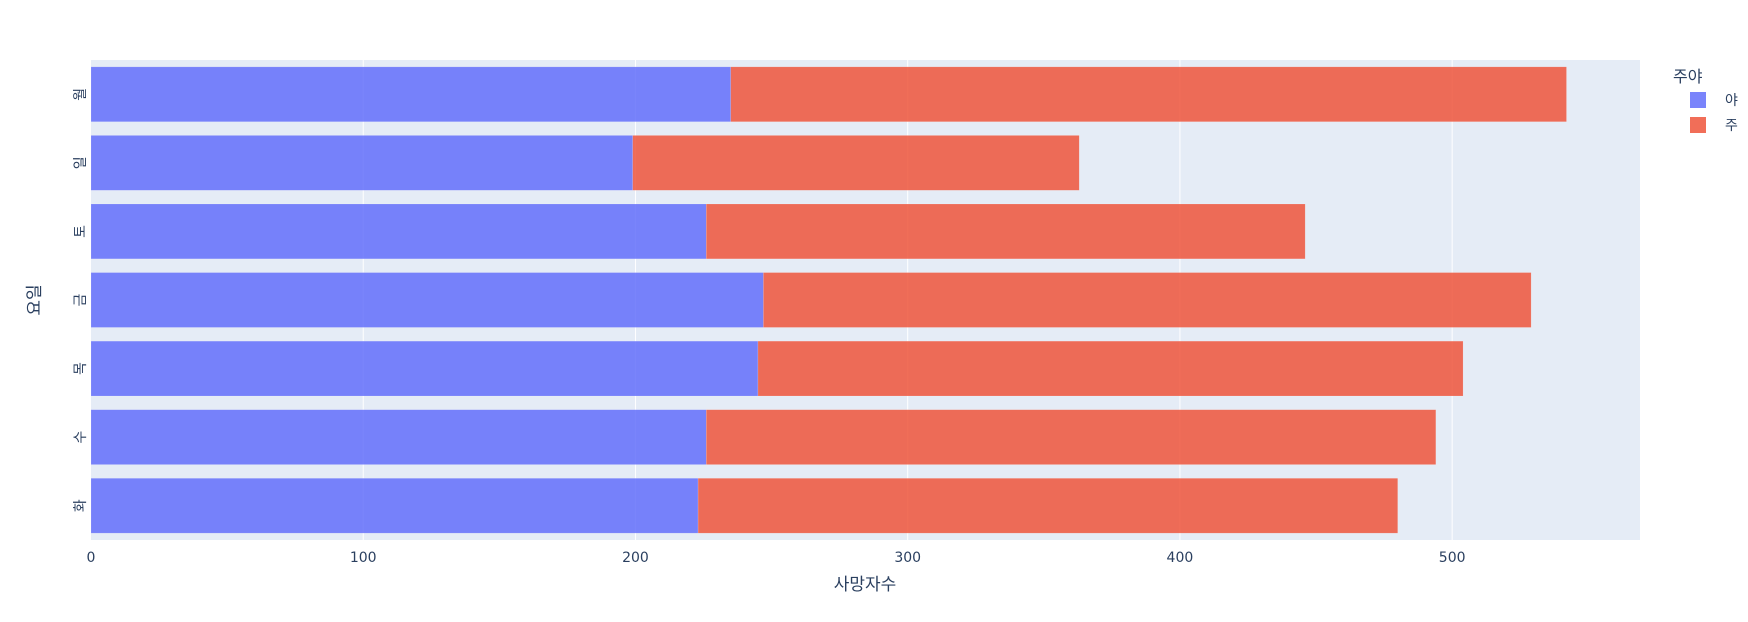  Describe the element at coordinates (91, 558) in the screenshot. I see `x-tick-label: 0` at that location.